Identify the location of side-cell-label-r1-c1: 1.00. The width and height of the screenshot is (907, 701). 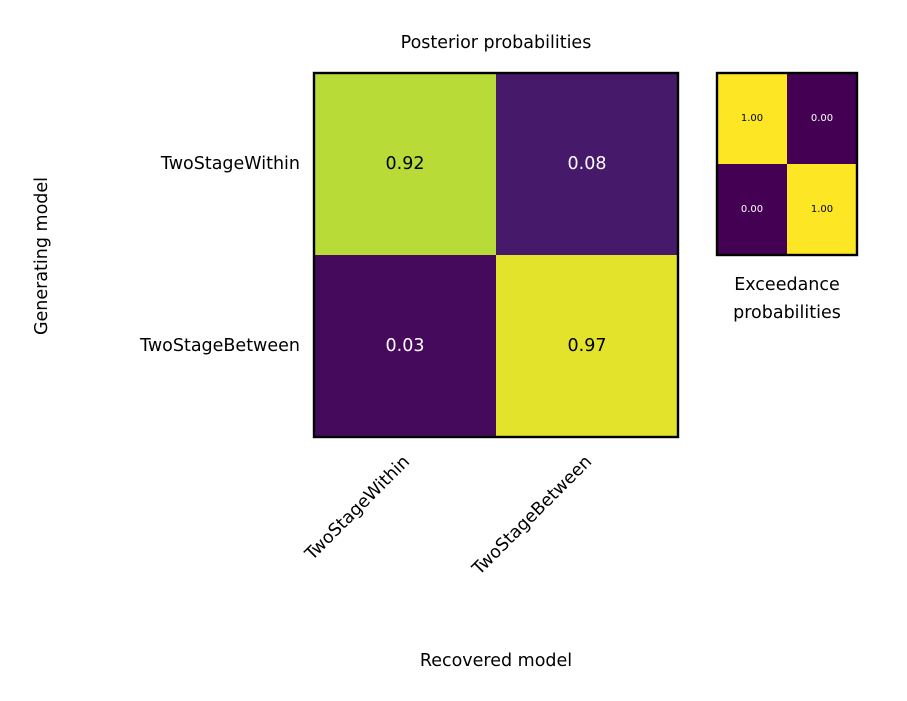
(822, 209).